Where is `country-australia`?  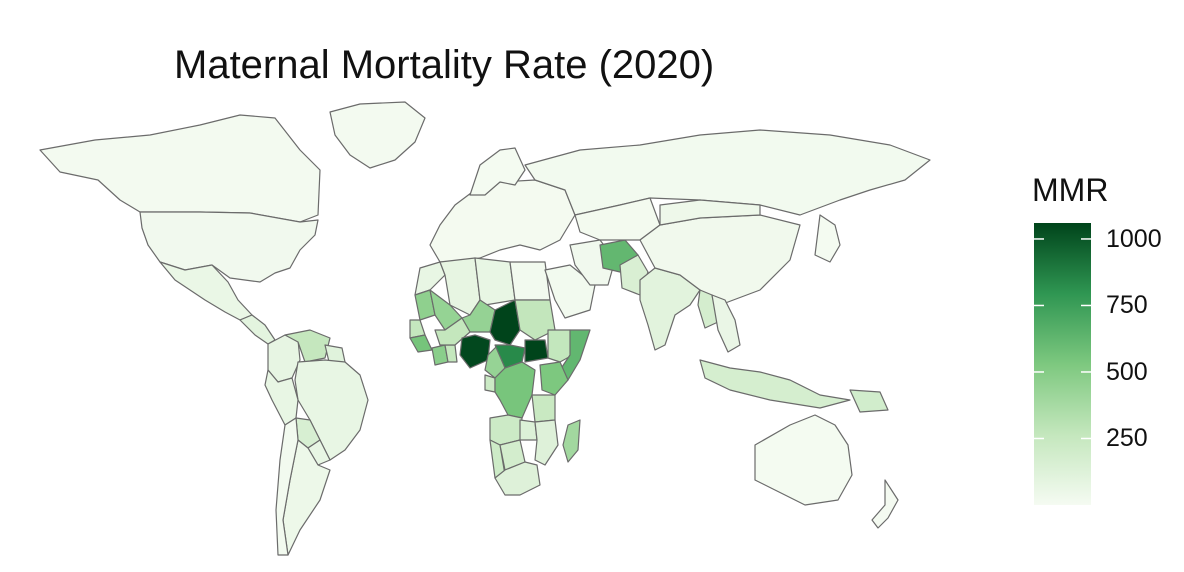
country-australia is located at coordinates (803, 460).